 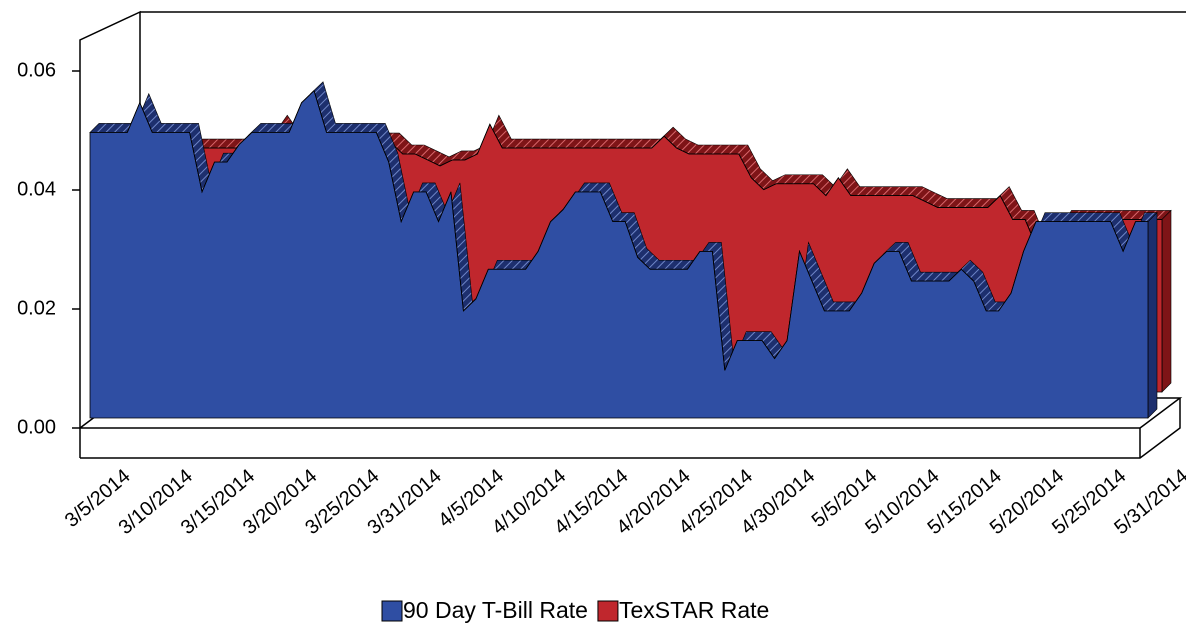 I want to click on y-tick-label: 0.02, so click(x=36, y=308).